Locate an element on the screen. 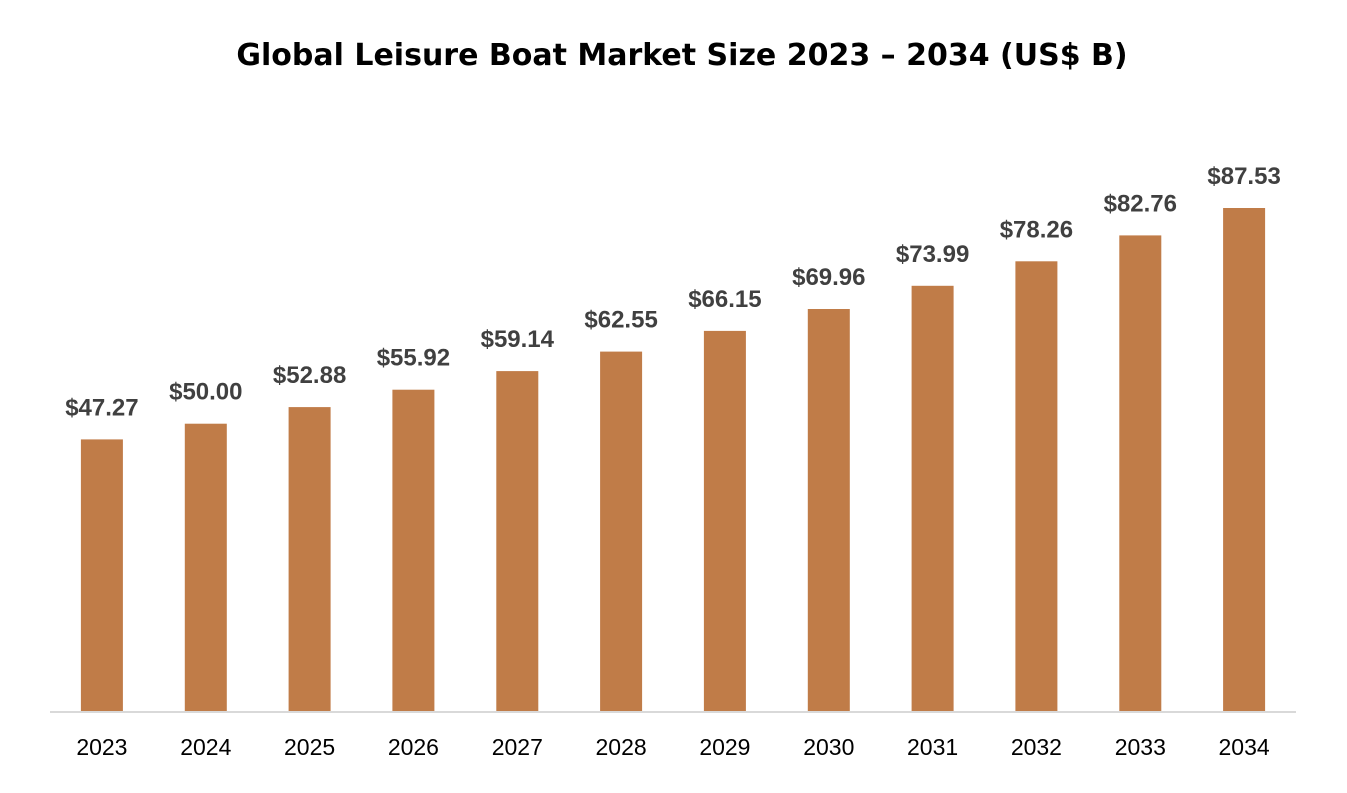 The image size is (1347, 793). data-label-2024: $50.00 is located at coordinates (205, 392).